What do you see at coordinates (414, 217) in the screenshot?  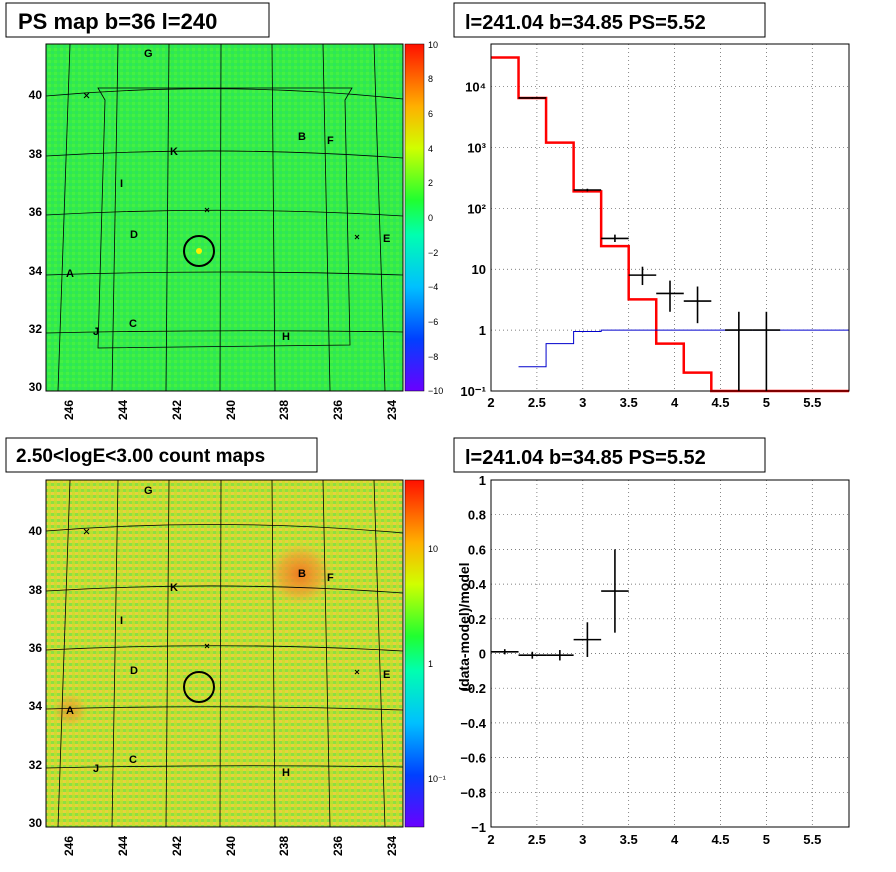 I see `ps-colorbar` at bounding box center [414, 217].